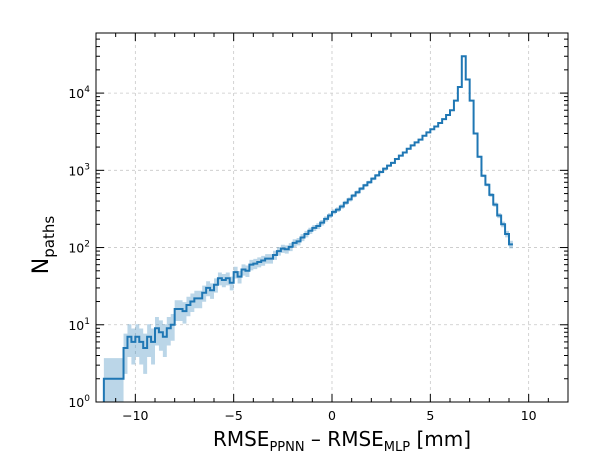  What do you see at coordinates (332, 415) in the screenshot?
I see `x-tick-label: 0` at bounding box center [332, 415].